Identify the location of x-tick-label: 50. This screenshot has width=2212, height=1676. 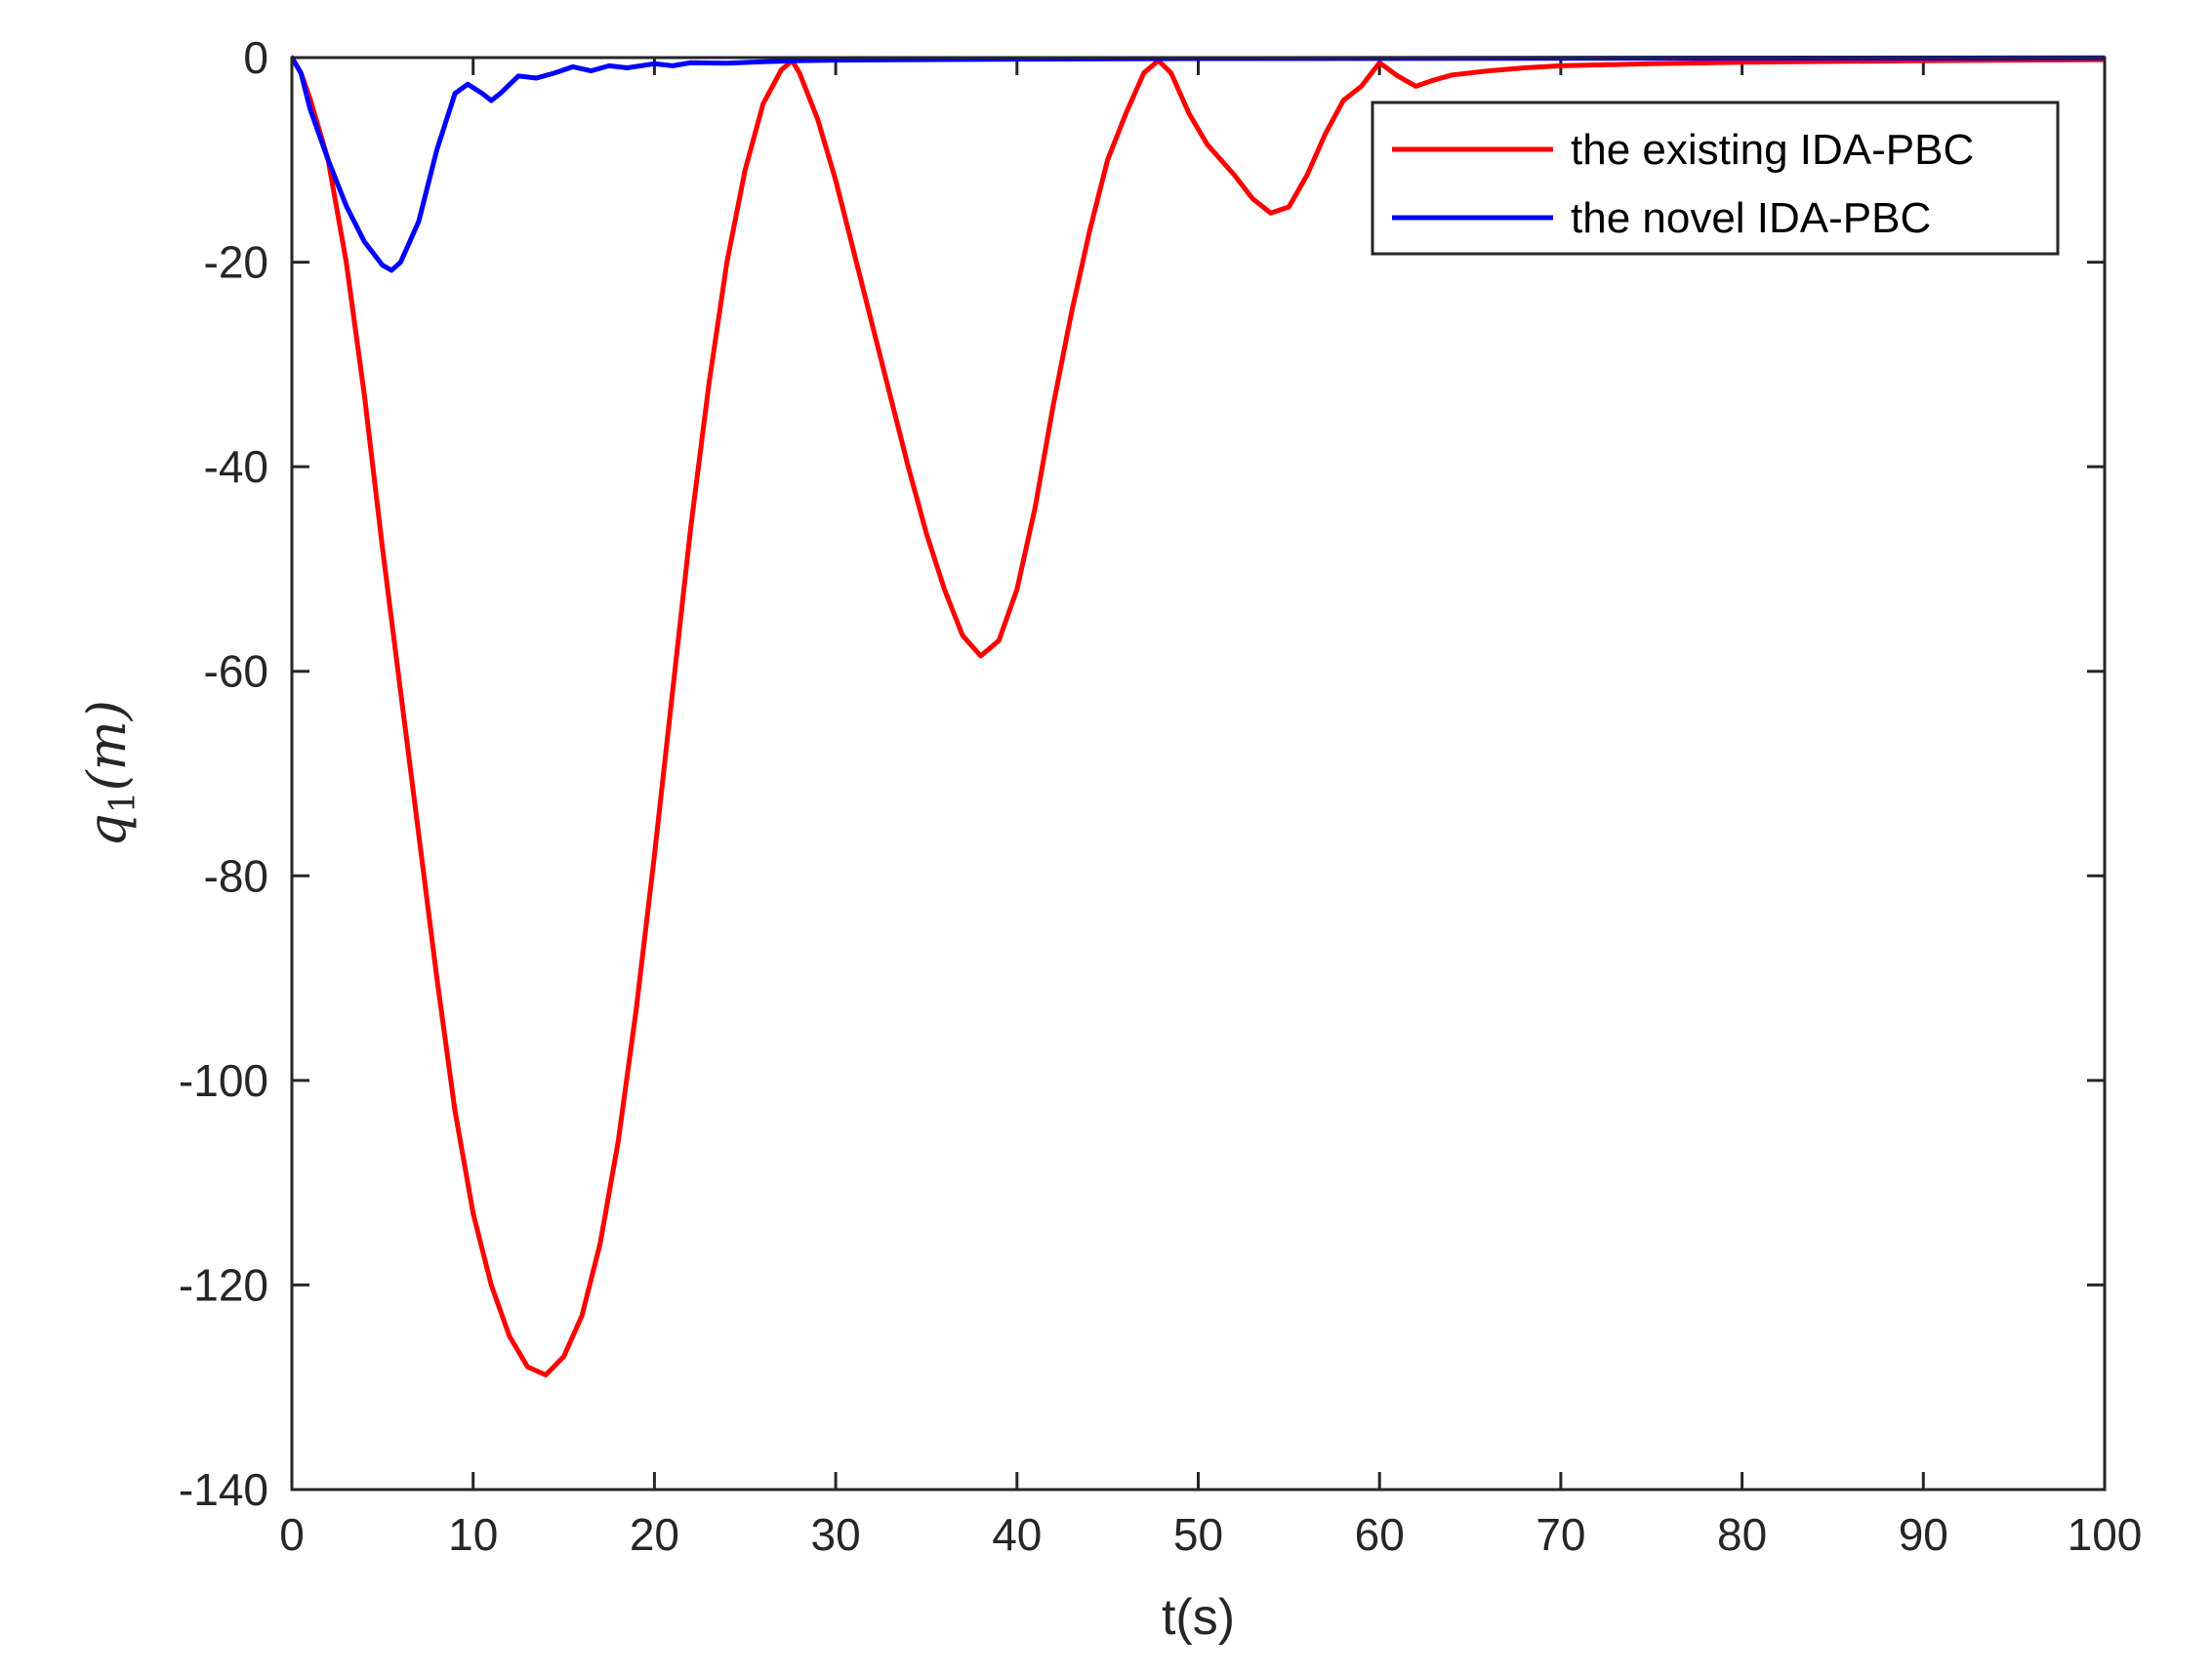
(1198, 1535).